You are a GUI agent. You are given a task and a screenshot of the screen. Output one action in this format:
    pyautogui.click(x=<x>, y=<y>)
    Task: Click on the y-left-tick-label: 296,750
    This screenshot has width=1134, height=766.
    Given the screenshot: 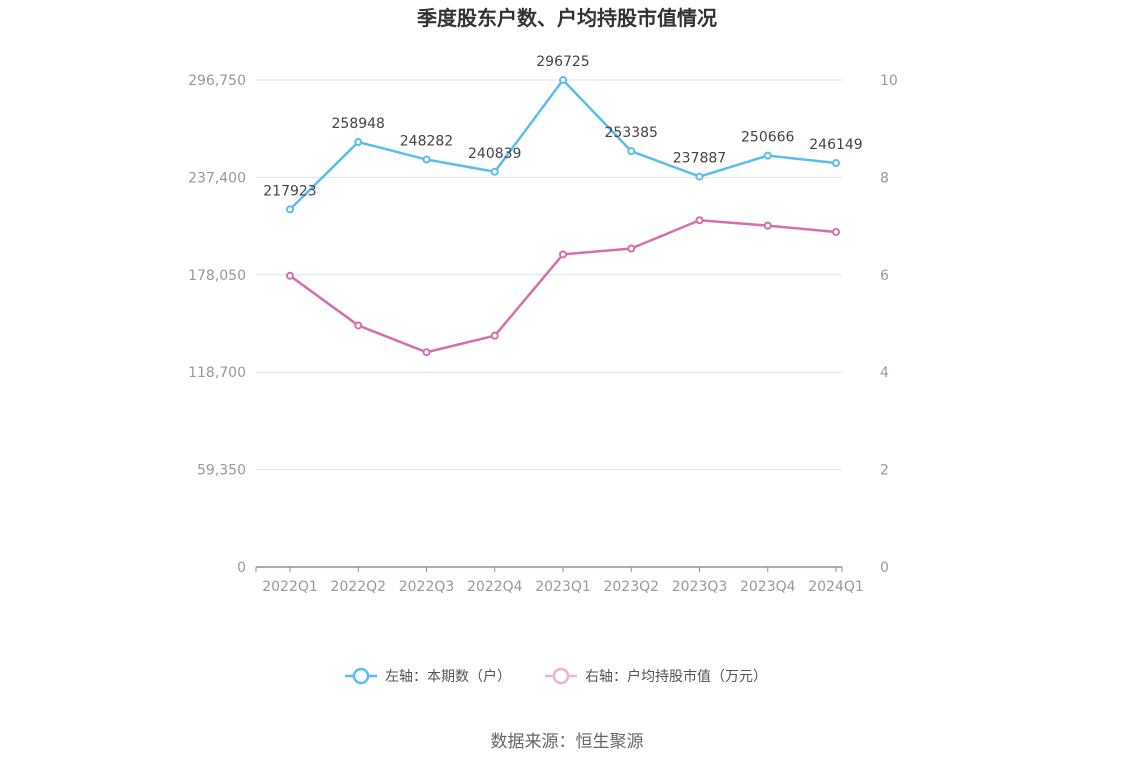 What is the action you would take?
    pyautogui.click(x=217, y=81)
    